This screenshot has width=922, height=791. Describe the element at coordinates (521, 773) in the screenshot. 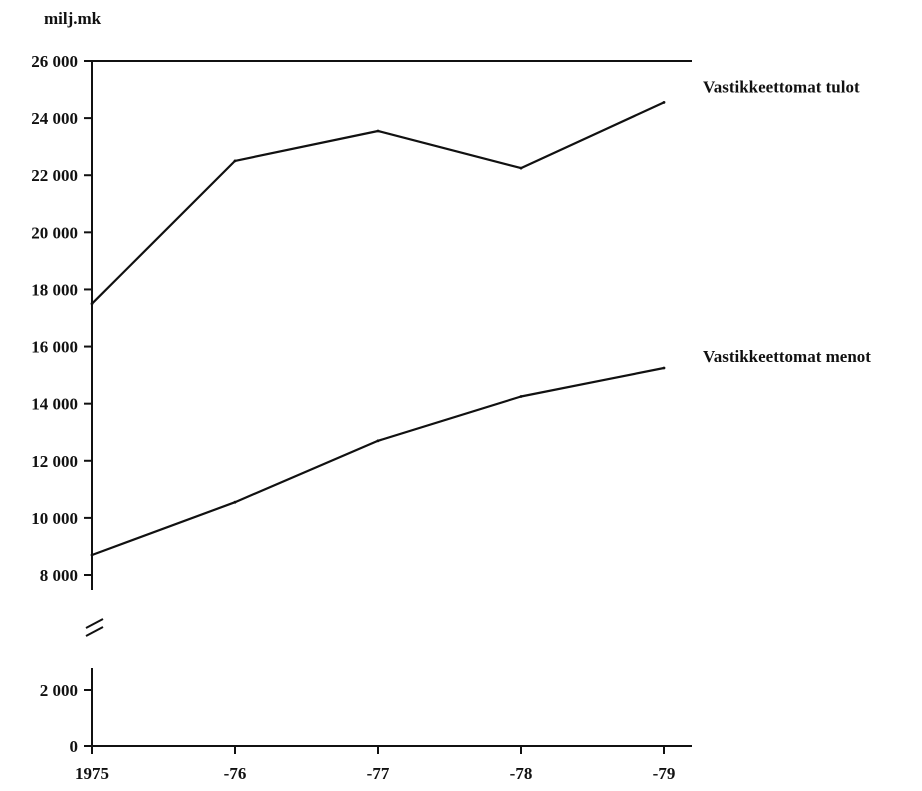

I see `x-tick-label: -78` at that location.